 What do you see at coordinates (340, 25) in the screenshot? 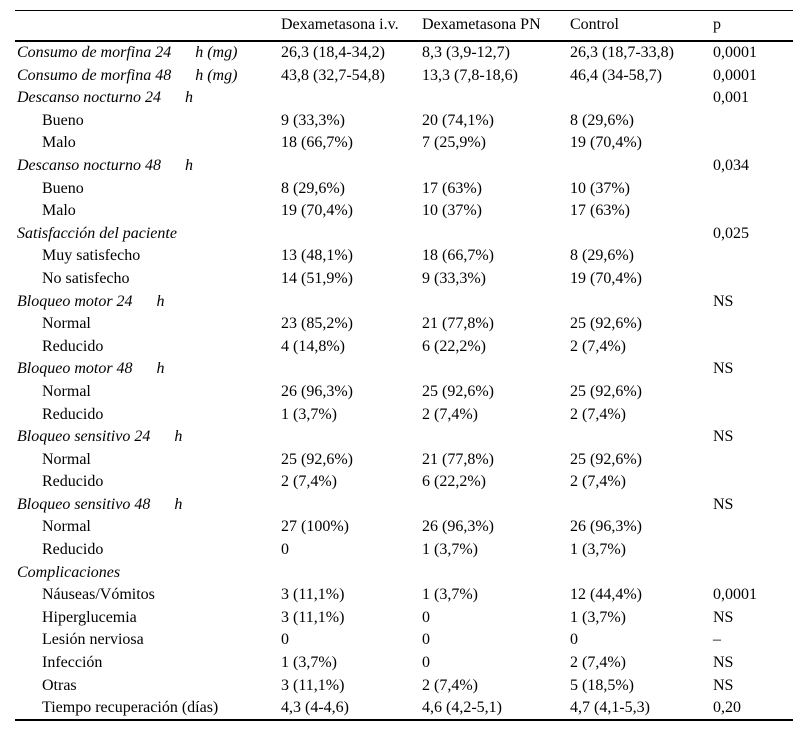
I see `column-header-dexametasona-iv: Dexametasona i.v.` at bounding box center [340, 25].